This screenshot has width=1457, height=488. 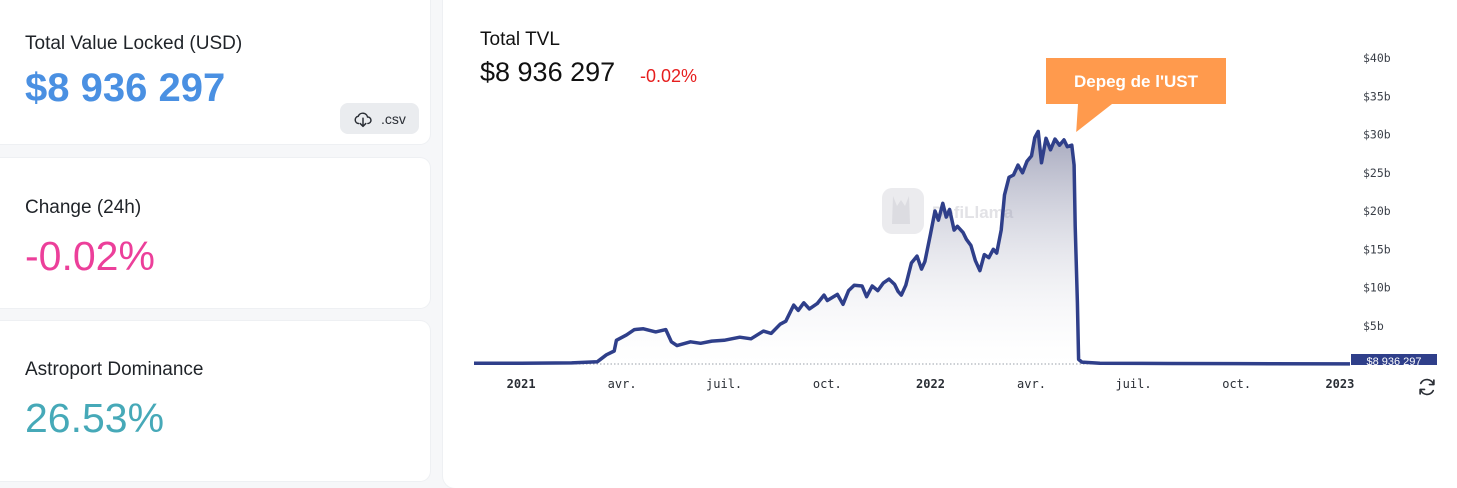 What do you see at coordinates (930, 384) in the screenshot?
I see `x-tick-label: 2022` at bounding box center [930, 384].